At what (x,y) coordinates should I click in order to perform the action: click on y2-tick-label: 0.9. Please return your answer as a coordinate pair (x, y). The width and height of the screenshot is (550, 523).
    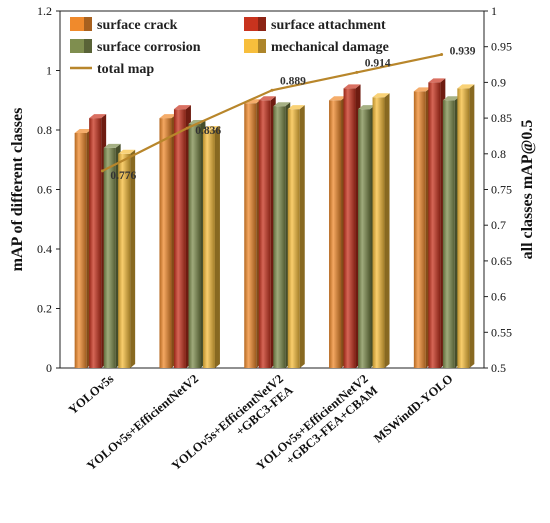
    Looking at the image, I should click on (498, 82).